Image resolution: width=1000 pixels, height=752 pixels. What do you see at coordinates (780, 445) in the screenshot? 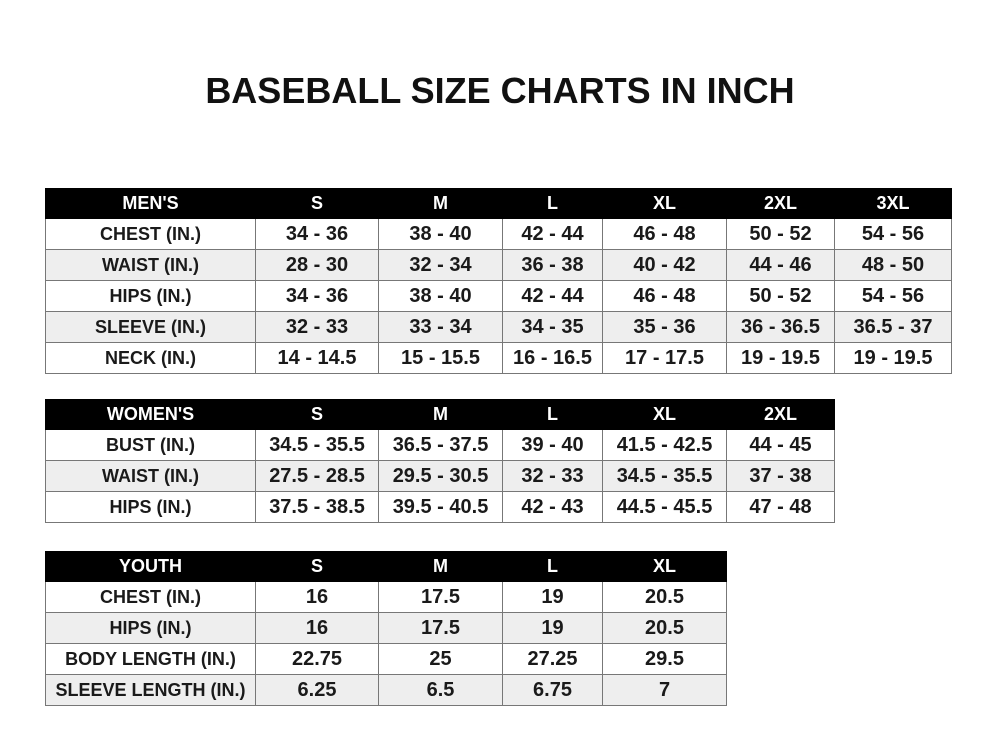
I see `size-value: 44 - 45` at bounding box center [780, 445].